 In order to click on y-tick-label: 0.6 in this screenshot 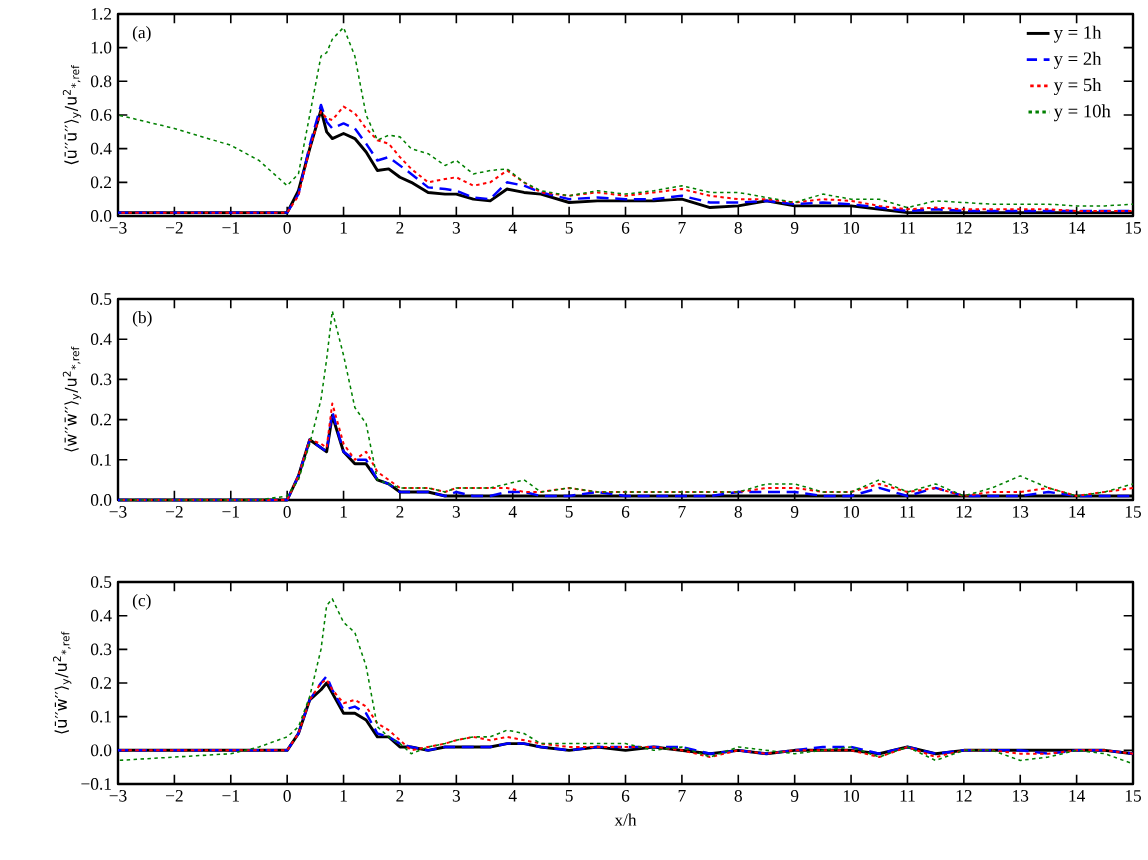, I will do `click(101, 115)`.